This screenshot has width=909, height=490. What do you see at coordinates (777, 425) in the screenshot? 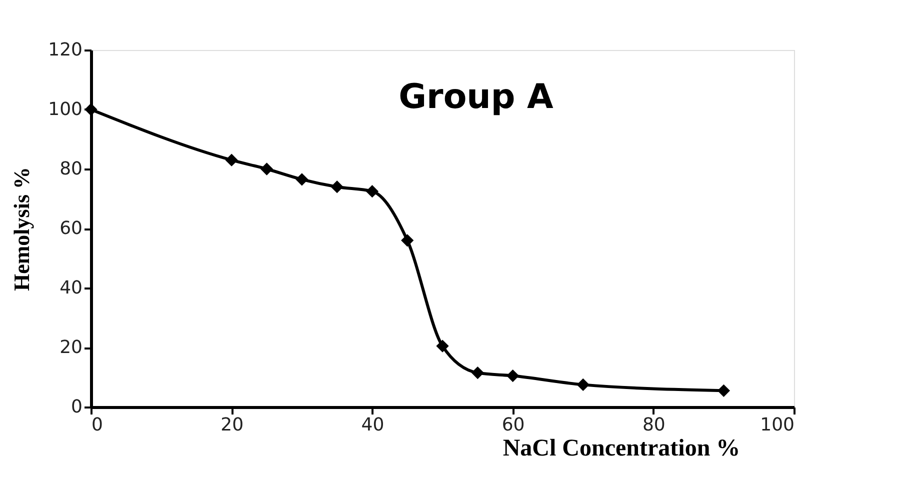
I see `x-tick-label: 100` at bounding box center [777, 425].